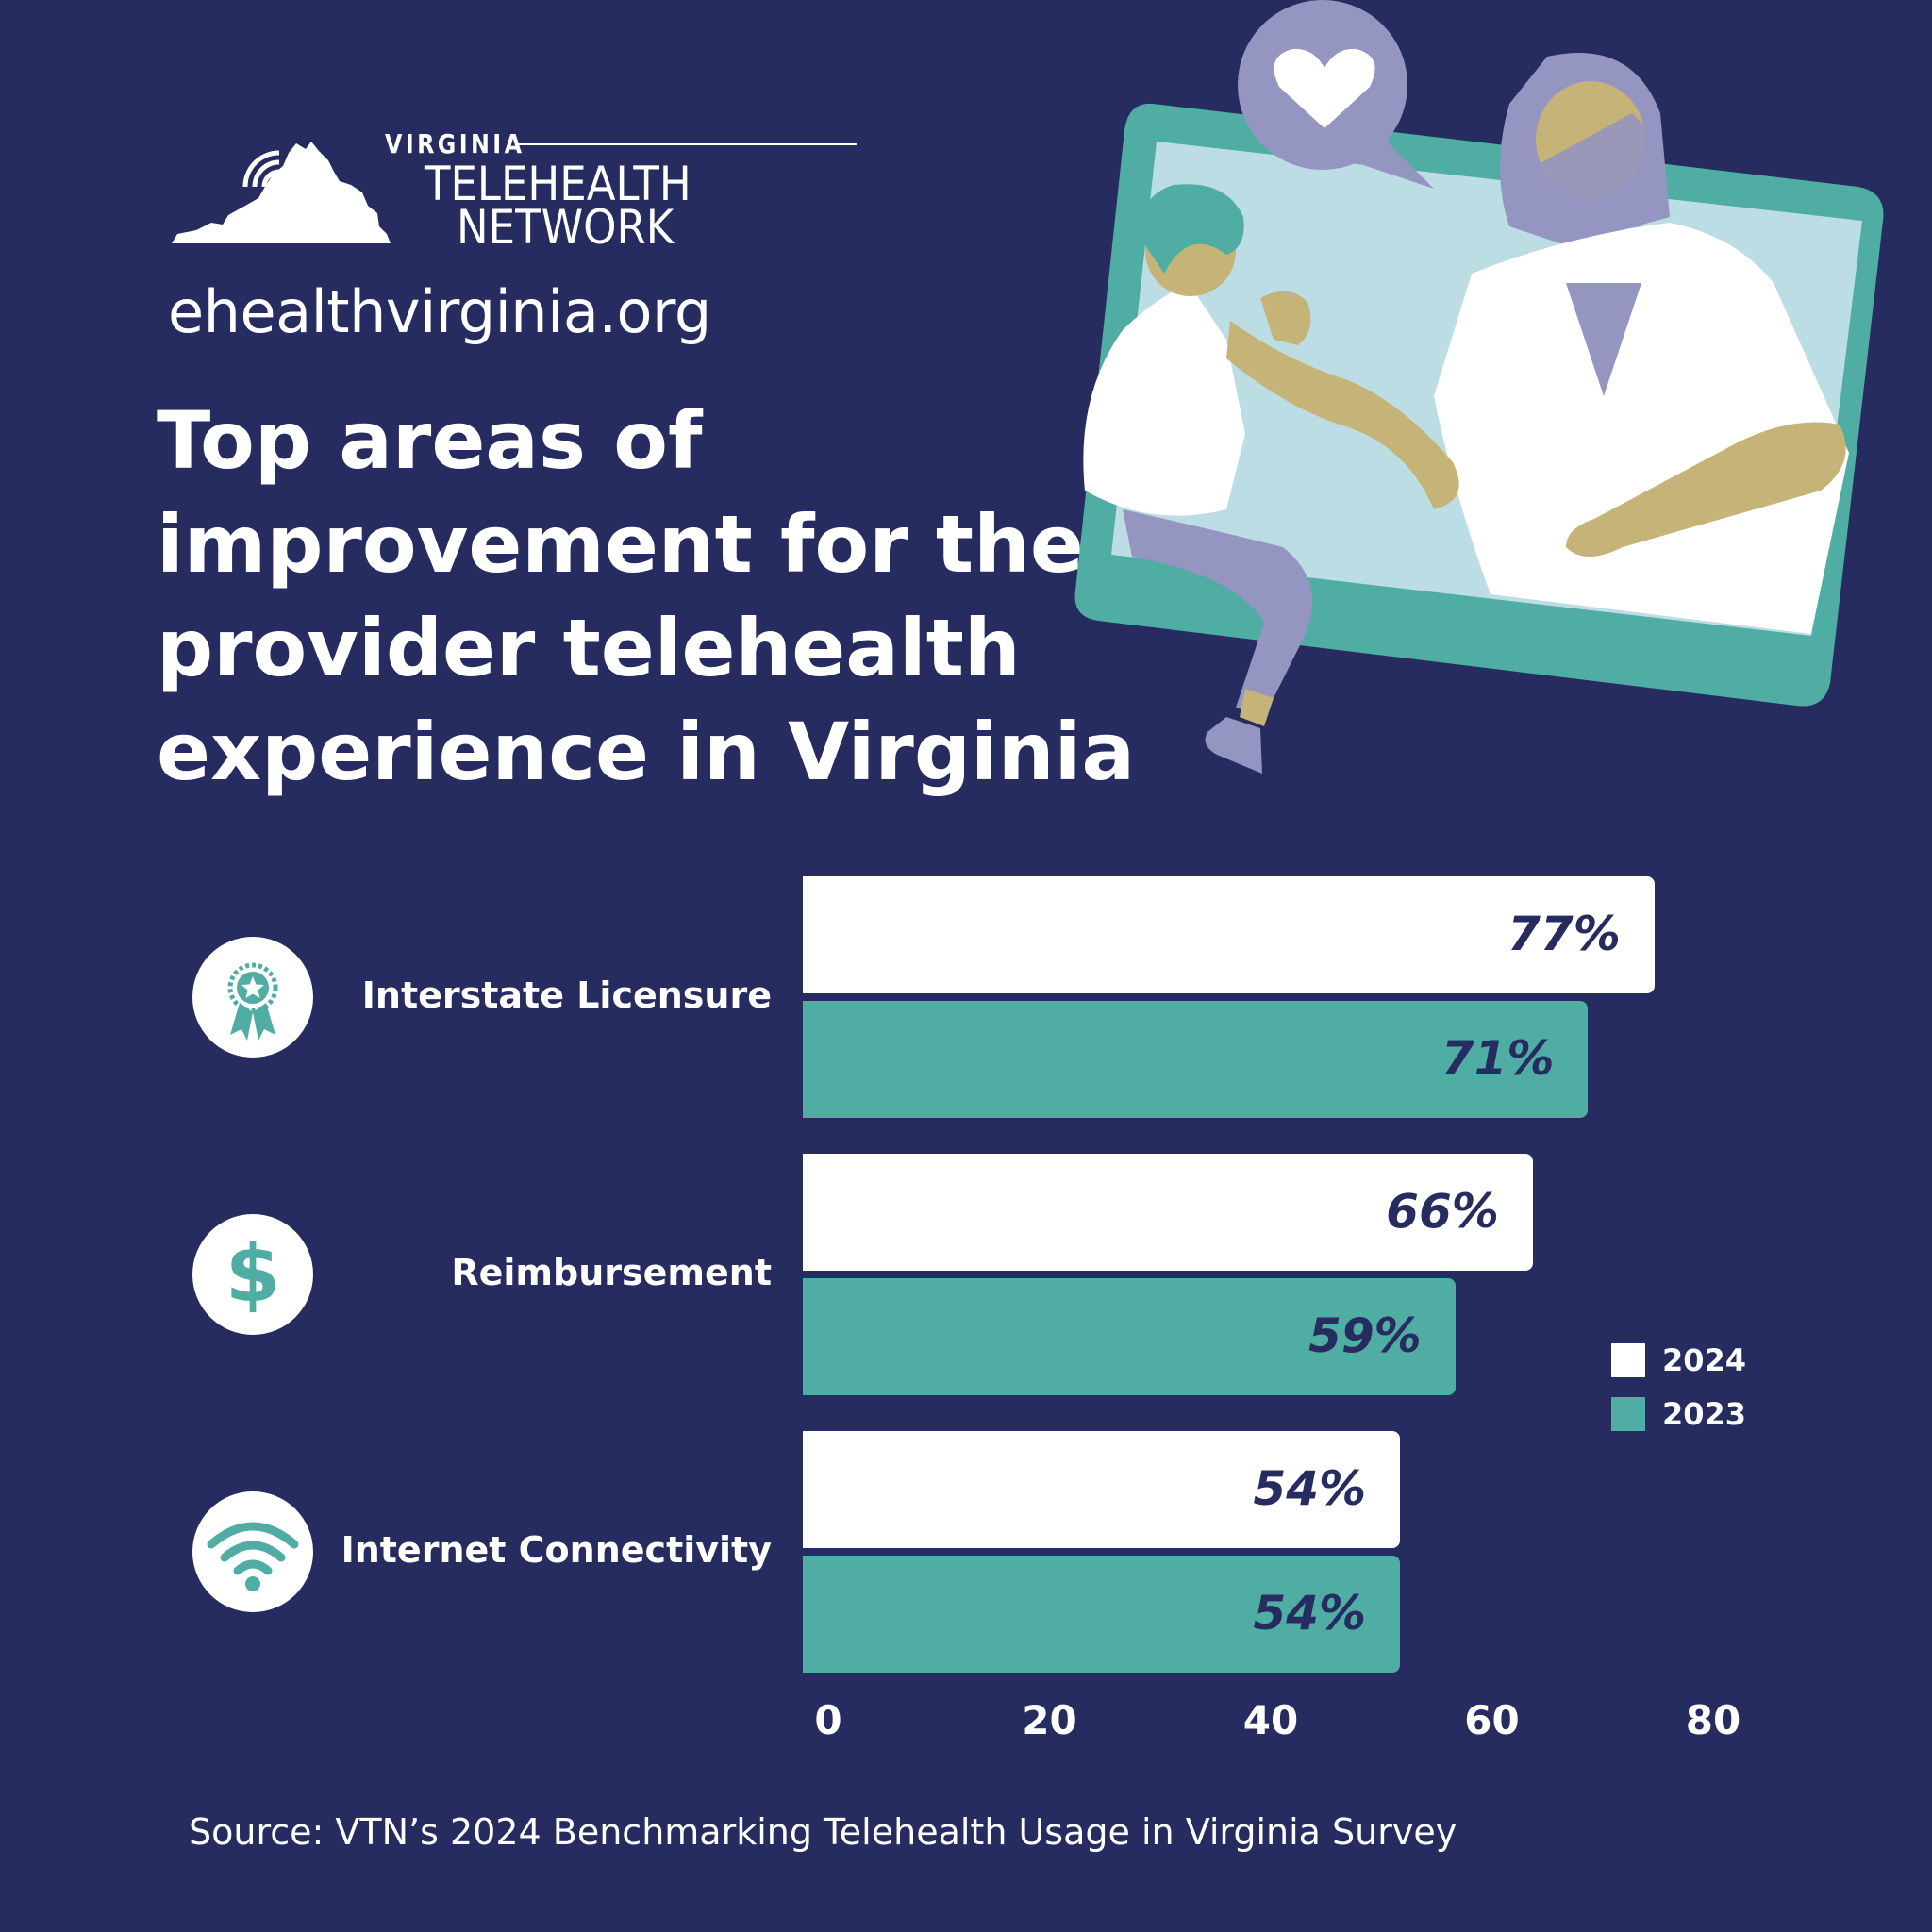  I want to click on dollar-icon: $, so click(252, 1275).